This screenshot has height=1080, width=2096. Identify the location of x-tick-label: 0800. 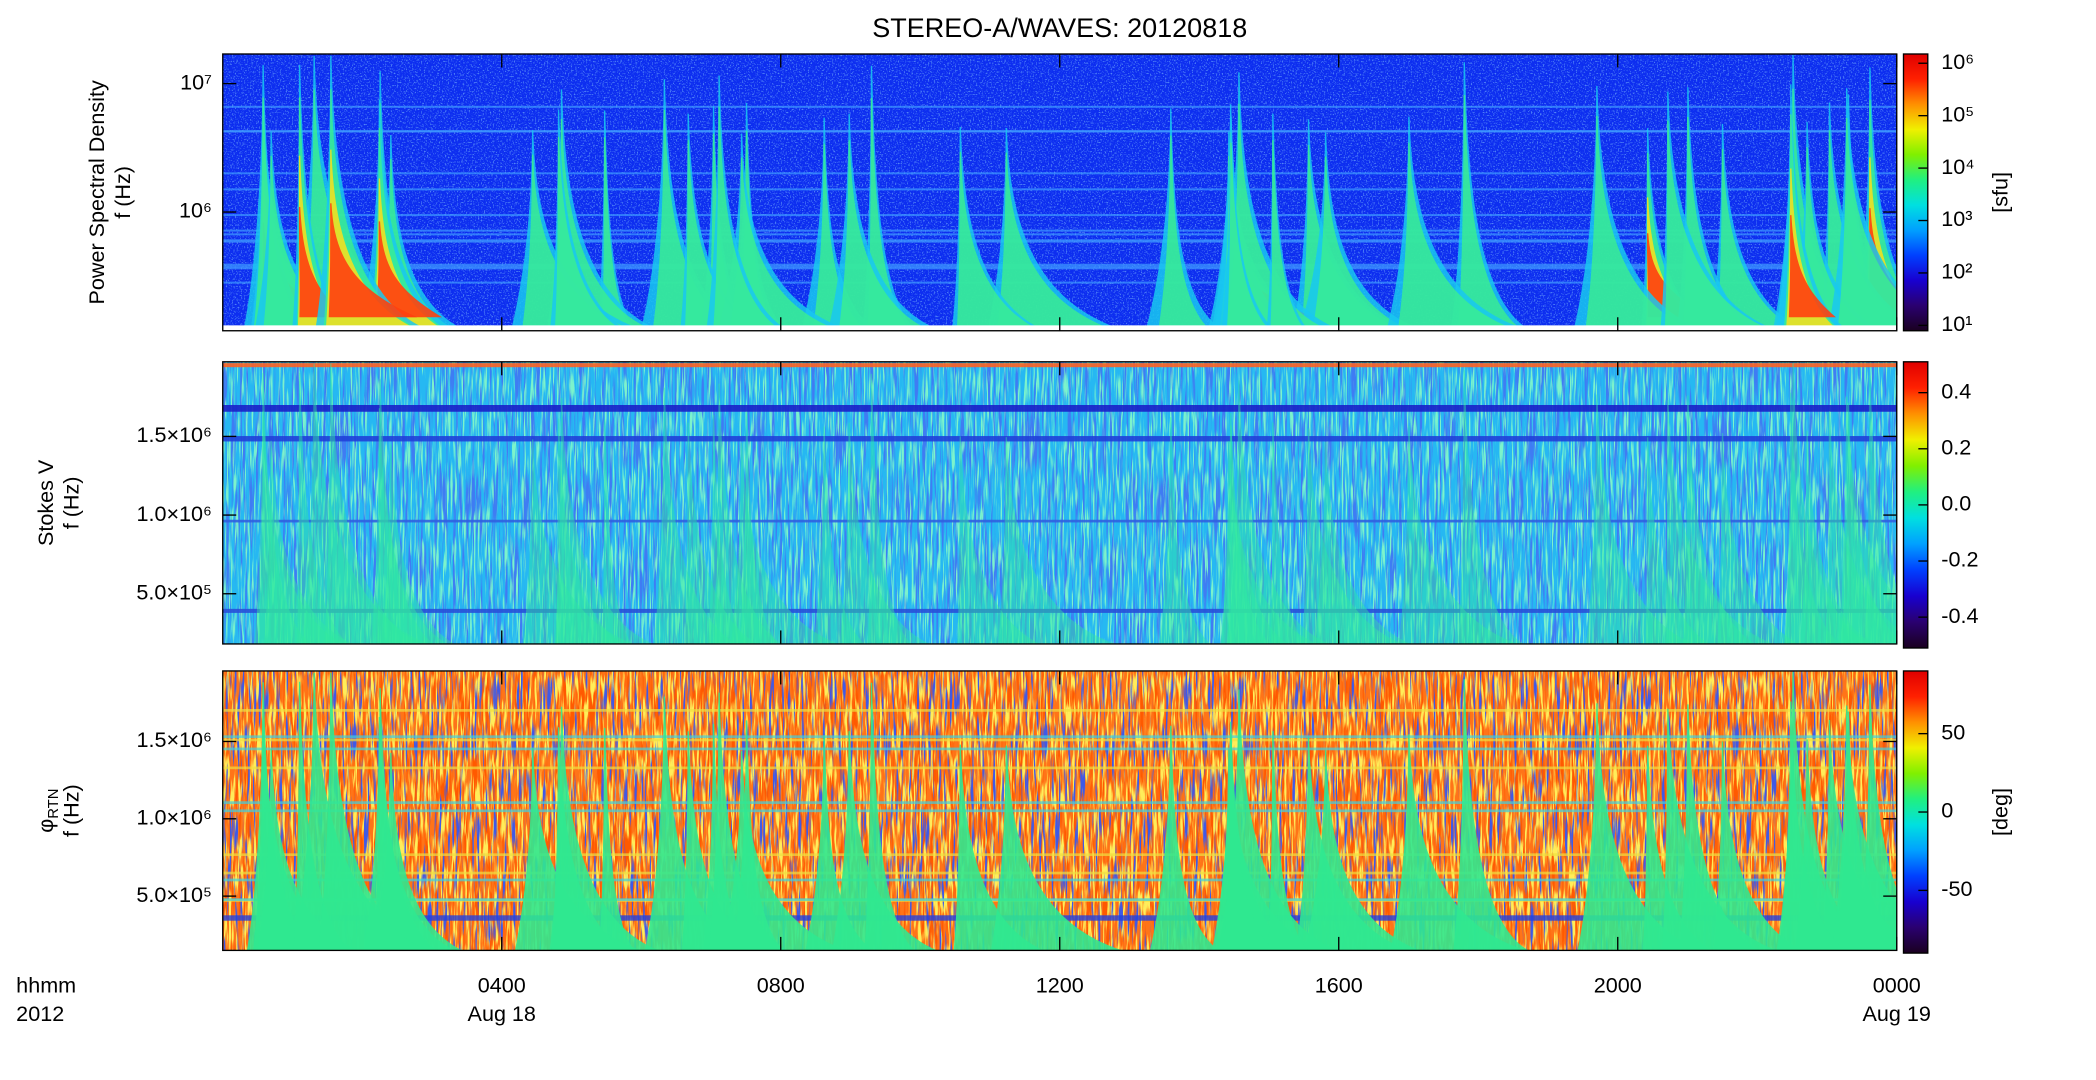
(781, 985).